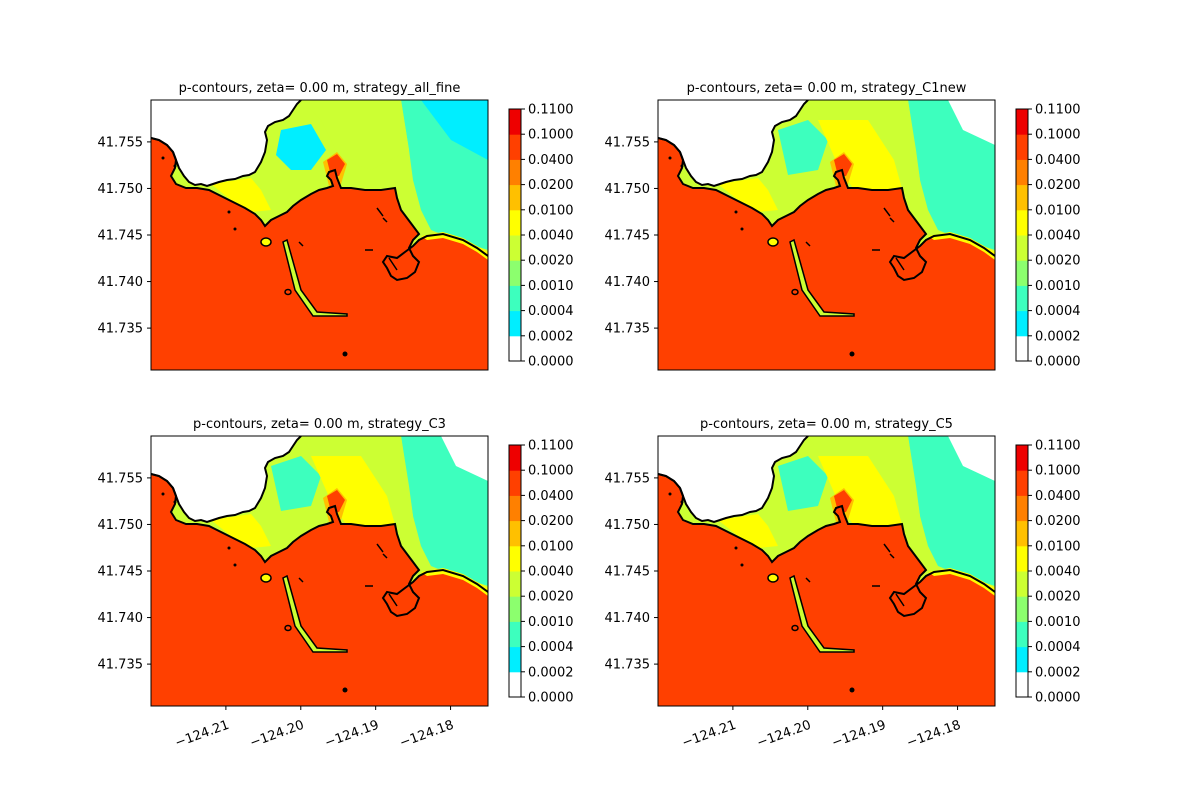 Image resolution: width=1200 pixels, height=800 pixels. What do you see at coordinates (551, 446) in the screenshot?
I see `colorbar-tick-label: 0.1100` at bounding box center [551, 446].